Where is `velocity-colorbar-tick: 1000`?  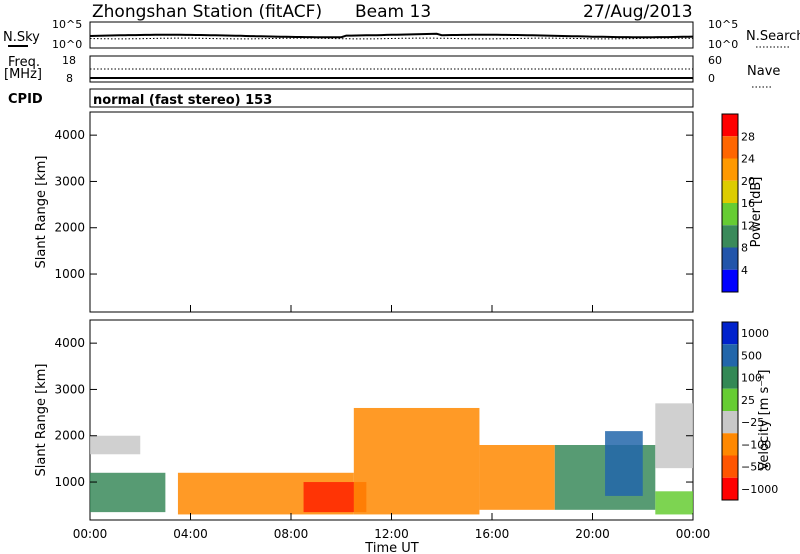
velocity-colorbar-tick: 1000 is located at coordinates (755, 333).